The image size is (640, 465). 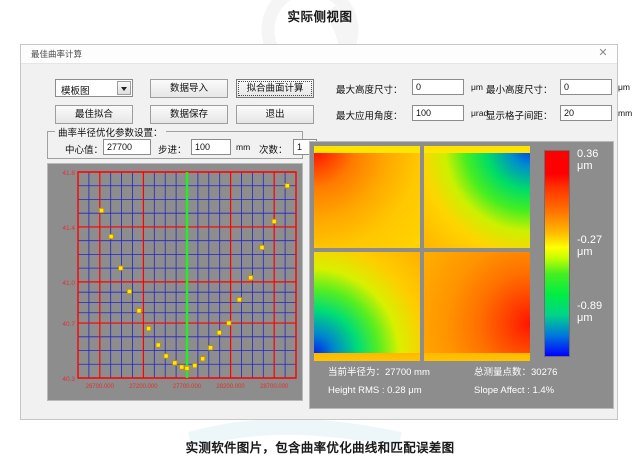 I want to click on window-title: 最佳曲率计算, so click(x=57, y=54).